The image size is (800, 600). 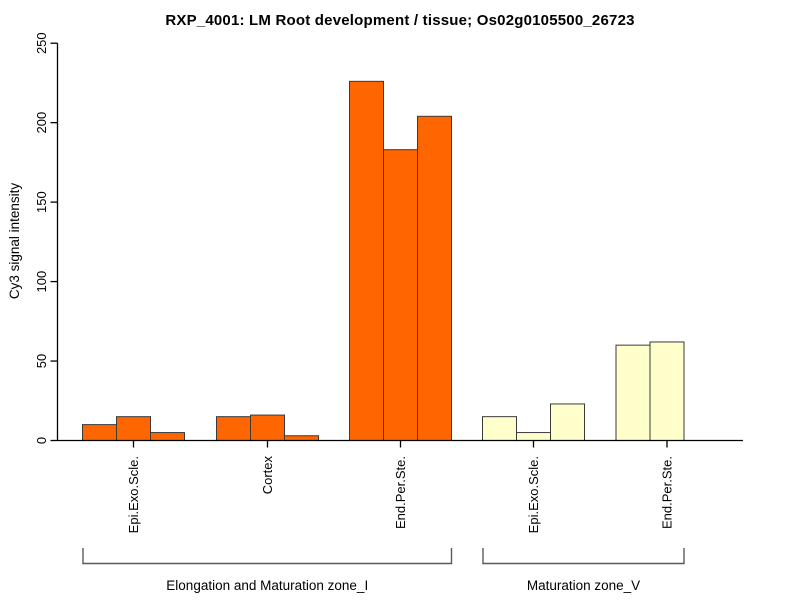 I want to click on y-axis-tick-label: 250, so click(x=41, y=43).